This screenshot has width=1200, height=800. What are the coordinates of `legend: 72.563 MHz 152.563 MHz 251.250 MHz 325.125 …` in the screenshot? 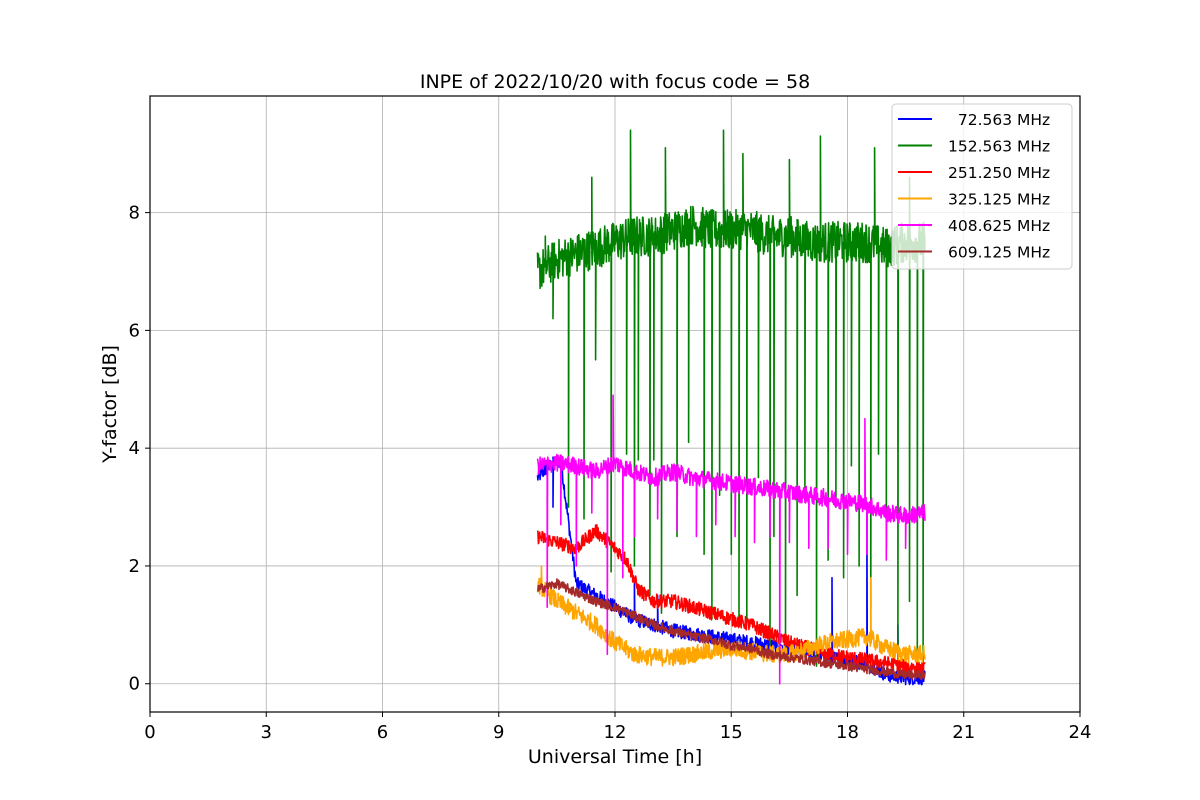 It's located at (982, 186).